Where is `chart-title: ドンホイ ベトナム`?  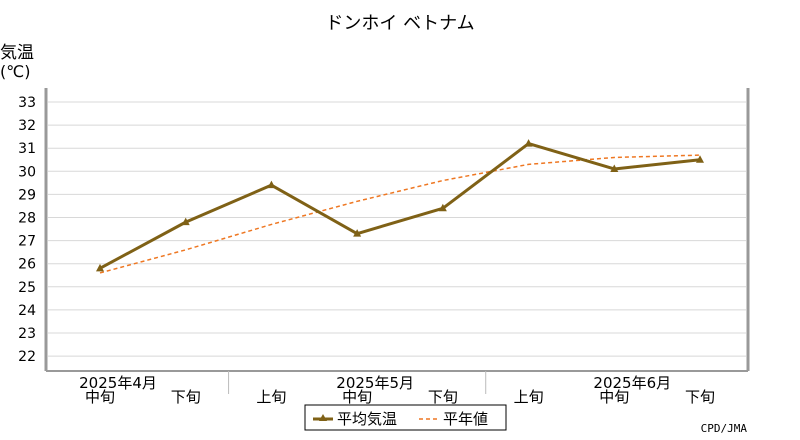 chart-title: ドンホイ ベトナム is located at coordinates (399, 23).